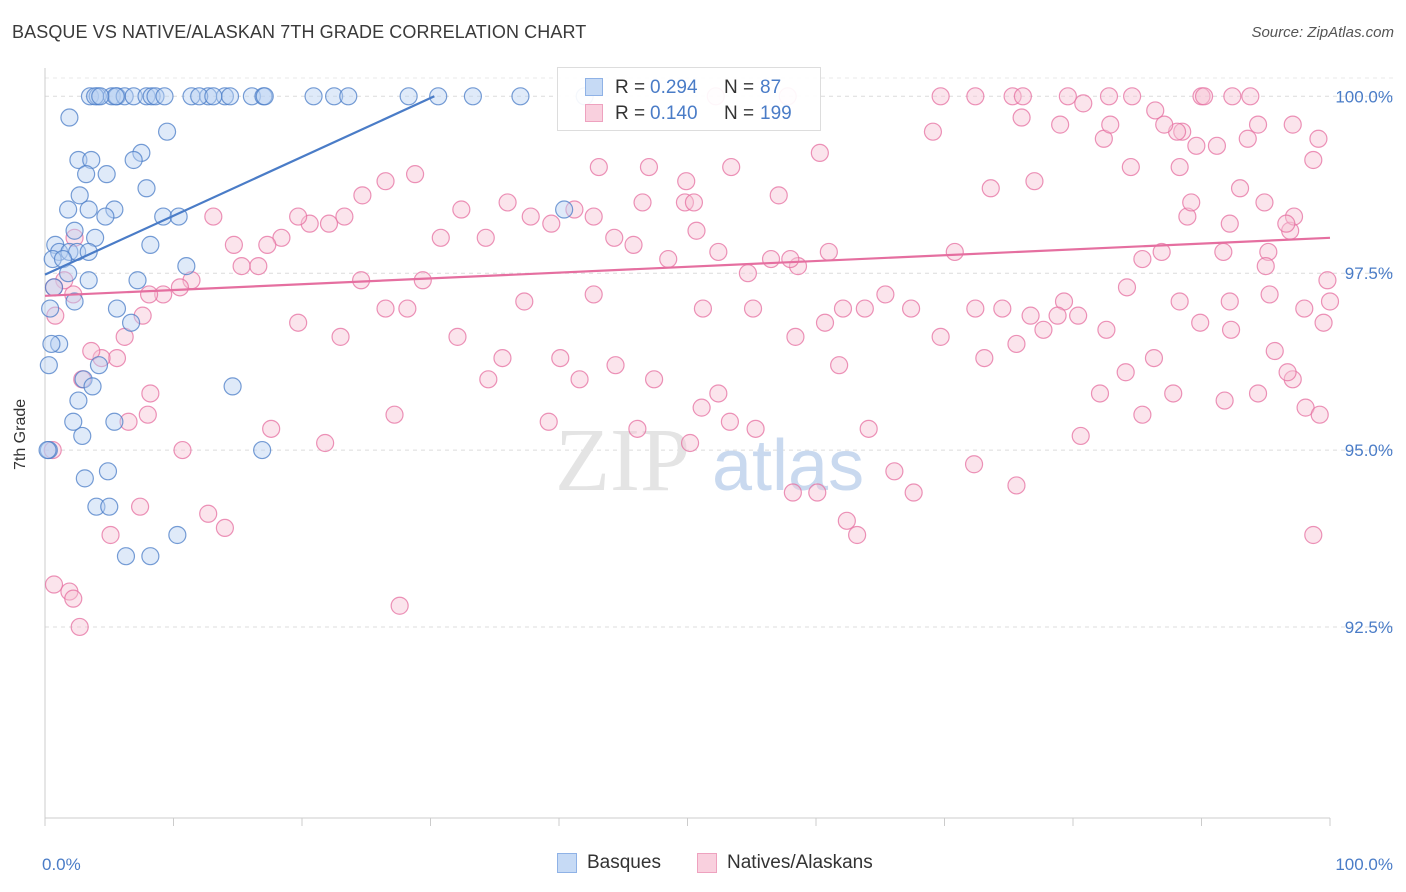 The width and height of the screenshot is (1406, 892). What do you see at coordinates (624, 862) in the screenshot?
I see `legend-basques-label: Basques` at bounding box center [624, 862].